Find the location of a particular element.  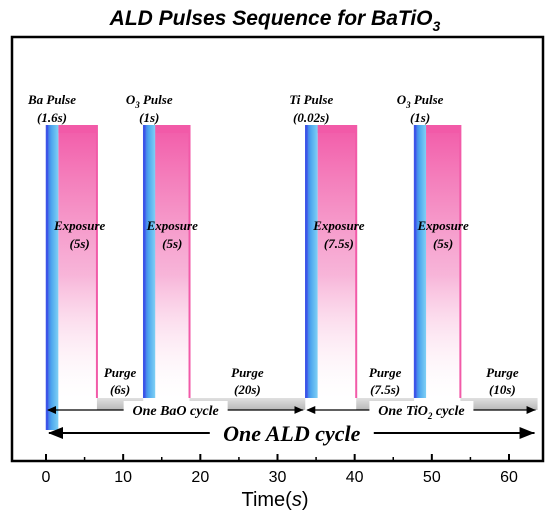

purge-label-2: Purge is located at coordinates (247, 372).